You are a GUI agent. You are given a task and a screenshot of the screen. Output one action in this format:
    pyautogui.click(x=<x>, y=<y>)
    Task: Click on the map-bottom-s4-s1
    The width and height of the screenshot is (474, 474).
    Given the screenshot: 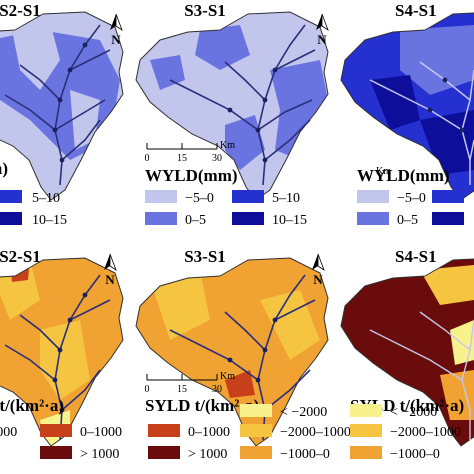 What is the action you would take?
    pyautogui.click(x=407, y=352)
    